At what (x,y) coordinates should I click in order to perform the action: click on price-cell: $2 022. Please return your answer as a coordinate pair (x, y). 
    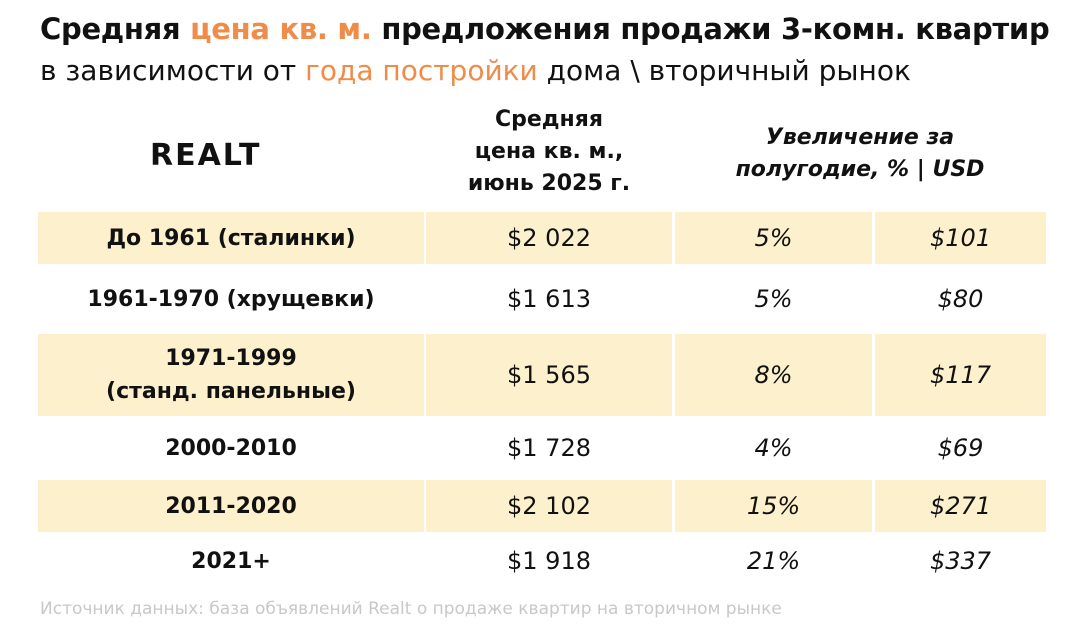
    Looking at the image, I should click on (549, 238).